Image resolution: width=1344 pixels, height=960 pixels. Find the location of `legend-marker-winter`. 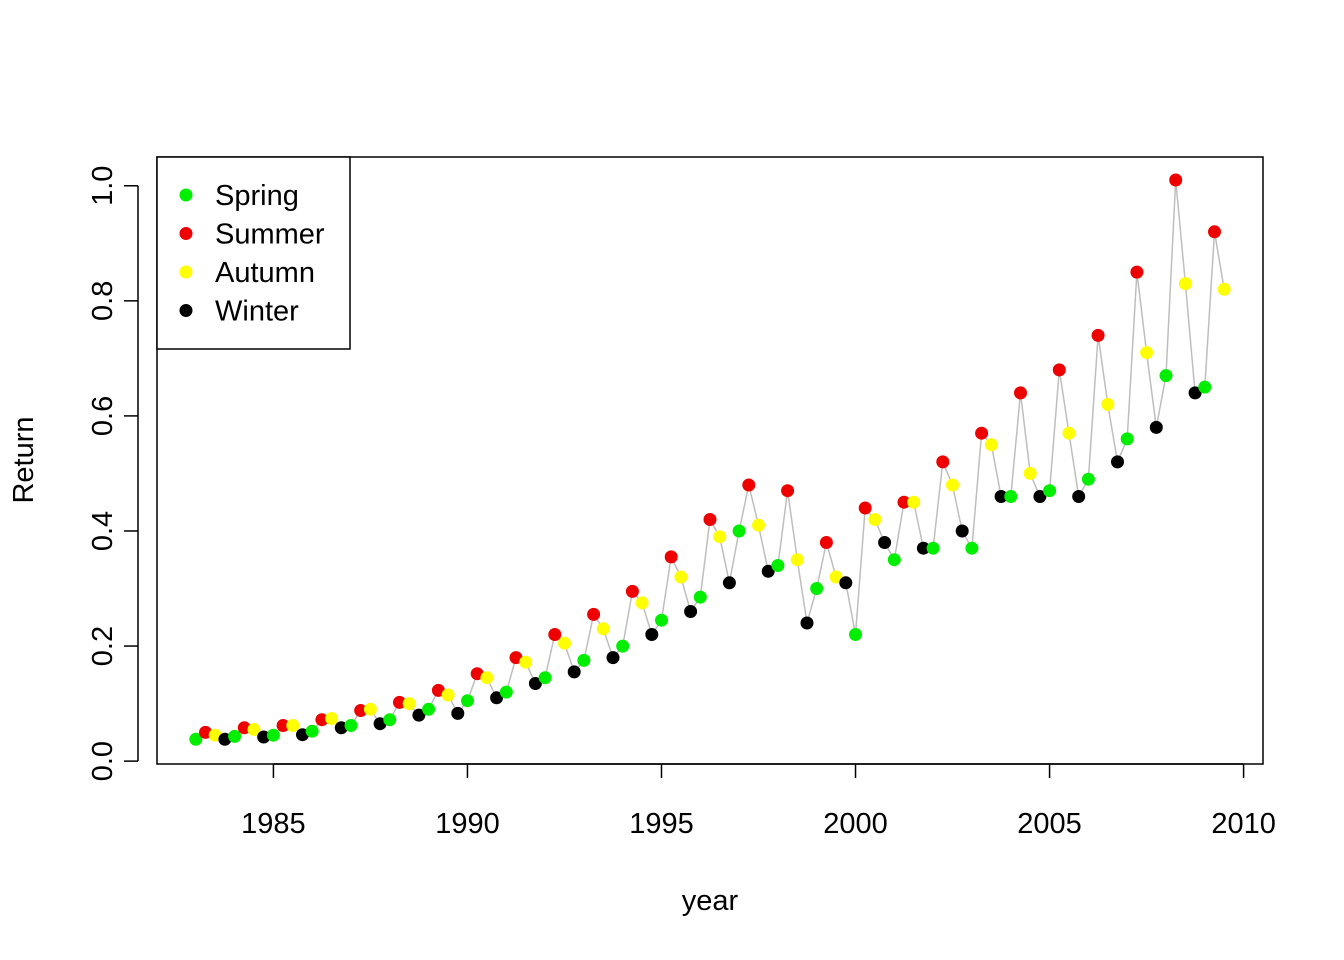

legend-marker-winter is located at coordinates (186, 310).